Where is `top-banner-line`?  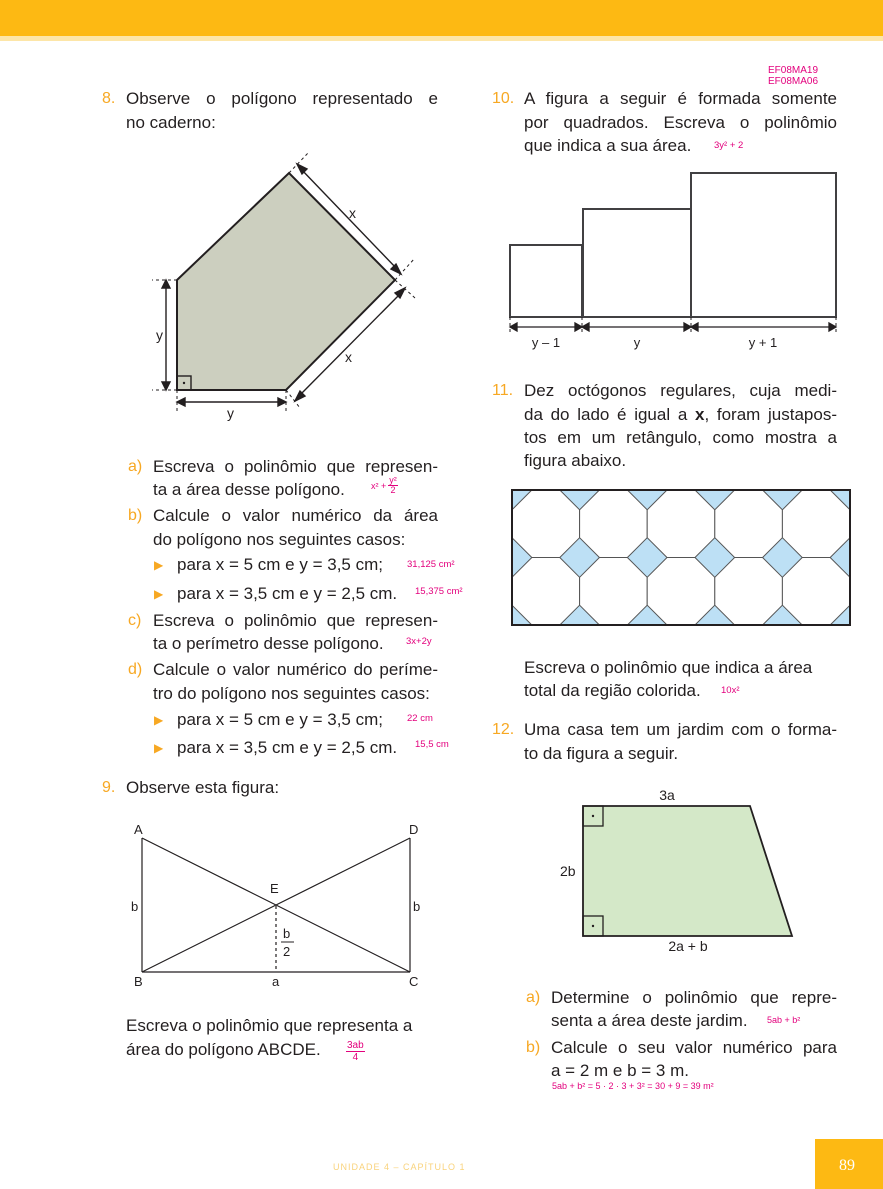 top-banner-line is located at coordinates (441, 38).